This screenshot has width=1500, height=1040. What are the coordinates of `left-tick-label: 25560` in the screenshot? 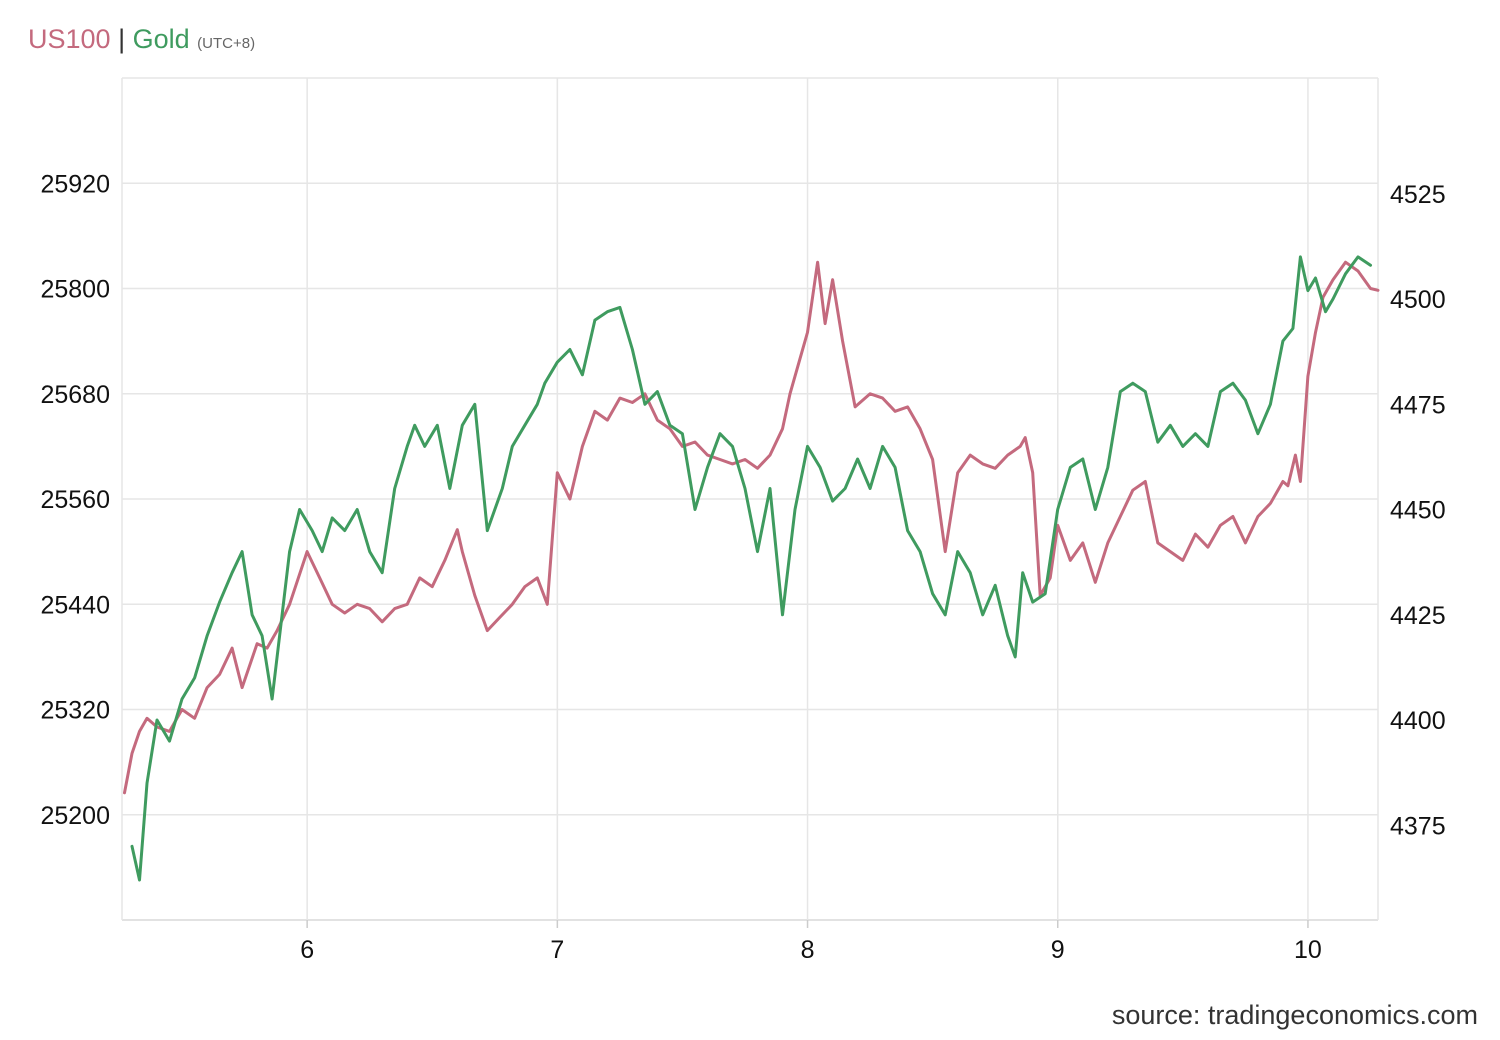 It's located at (75, 500).